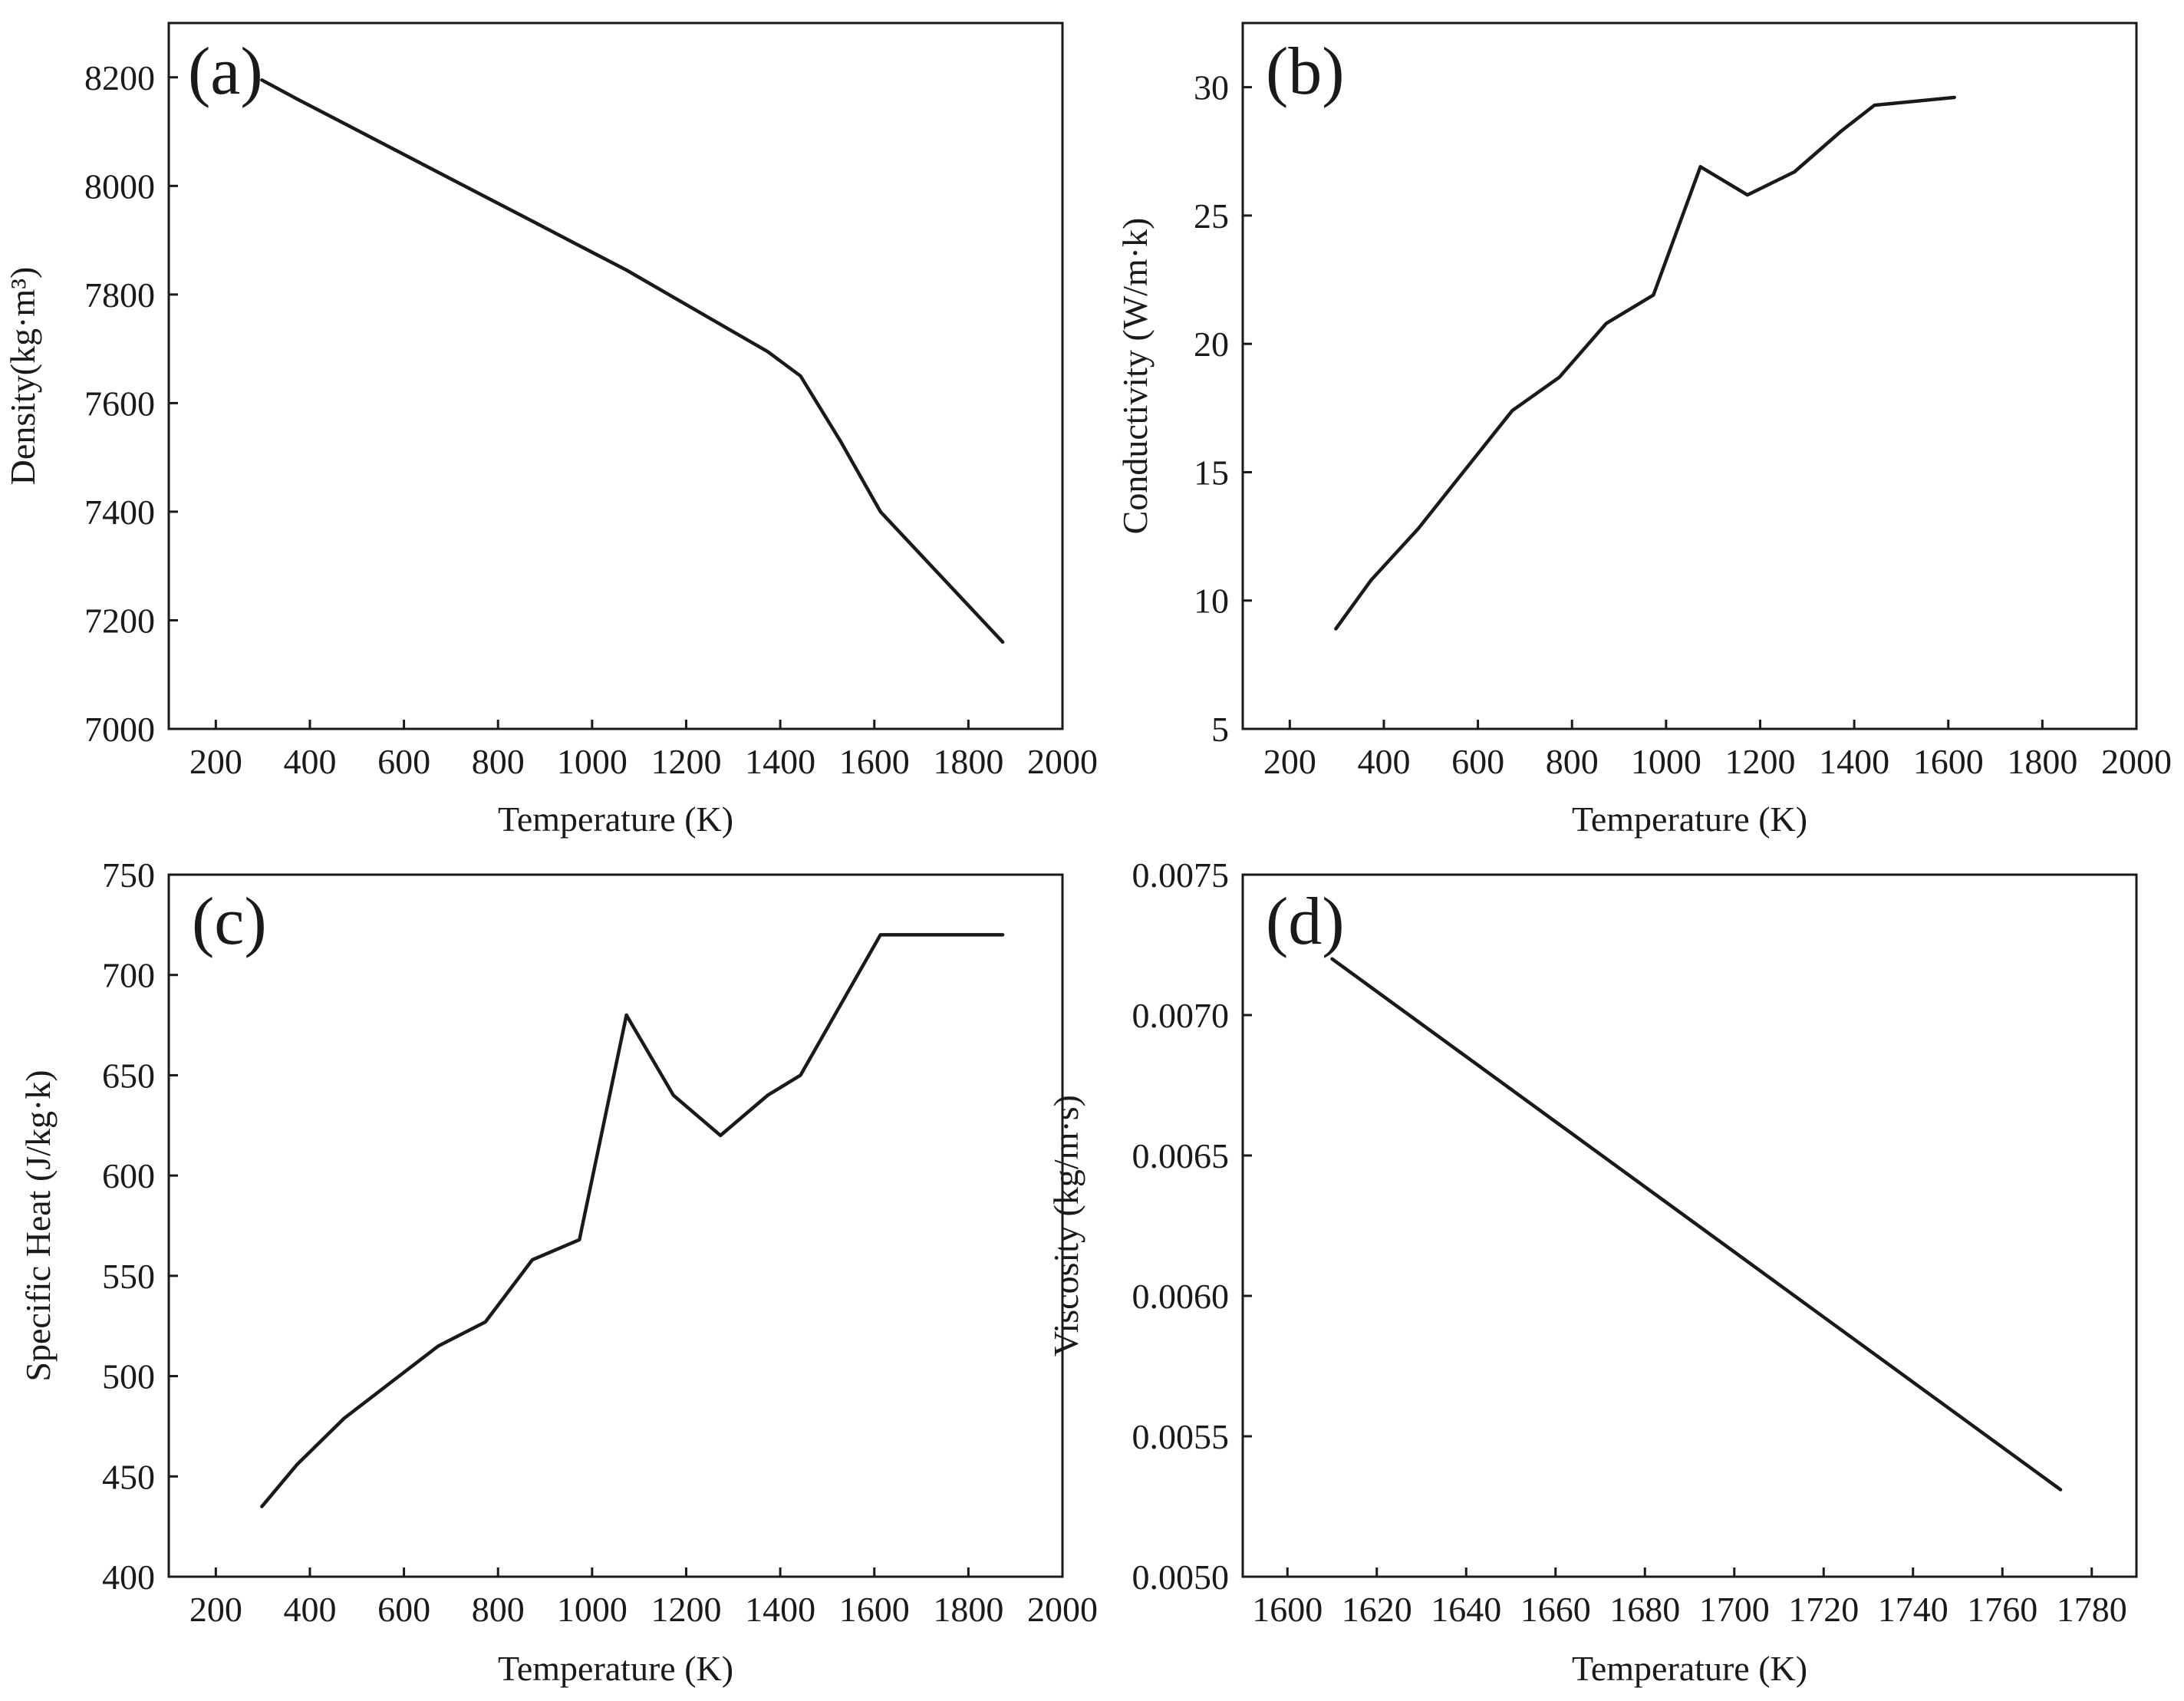 The image size is (2184, 1701). Describe the element at coordinates (1645, 363) in the screenshot. I see `series-line-conductivity` at that location.